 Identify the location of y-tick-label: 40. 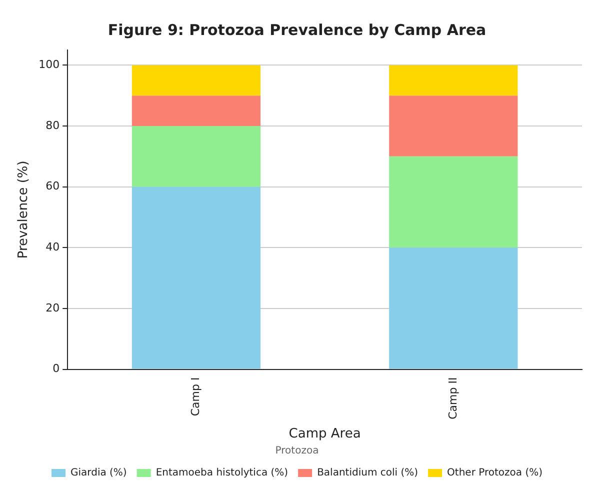
(53, 247).